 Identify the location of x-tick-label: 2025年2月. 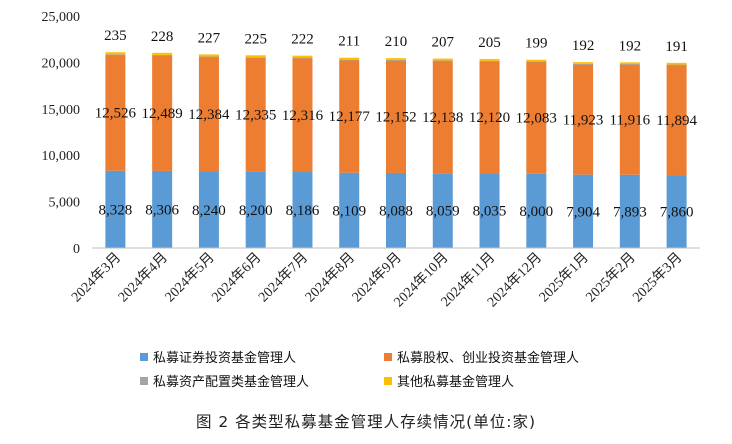
(611, 278).